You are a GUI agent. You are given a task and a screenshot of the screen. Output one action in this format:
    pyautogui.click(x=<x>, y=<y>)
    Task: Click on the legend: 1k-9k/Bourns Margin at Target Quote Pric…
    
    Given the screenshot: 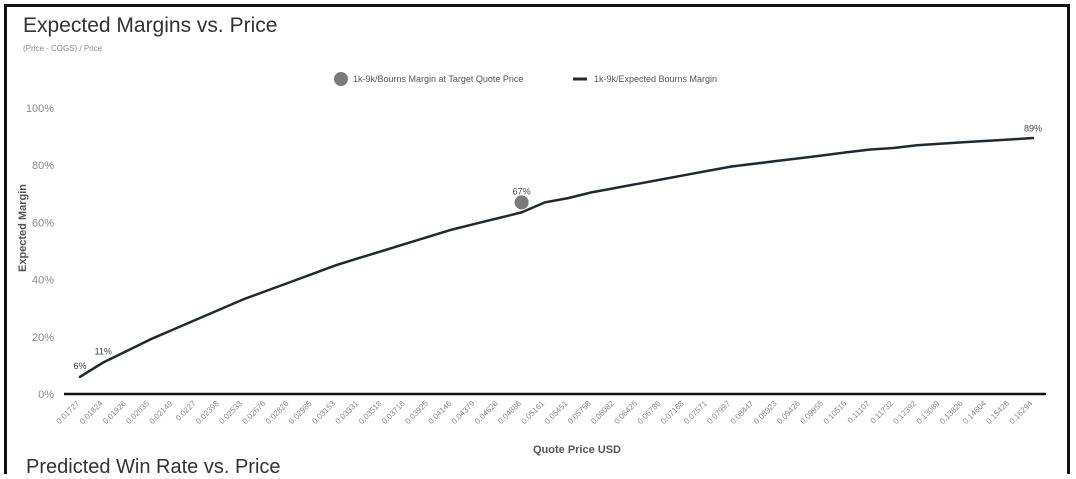 What is the action you would take?
    pyautogui.click(x=525, y=79)
    